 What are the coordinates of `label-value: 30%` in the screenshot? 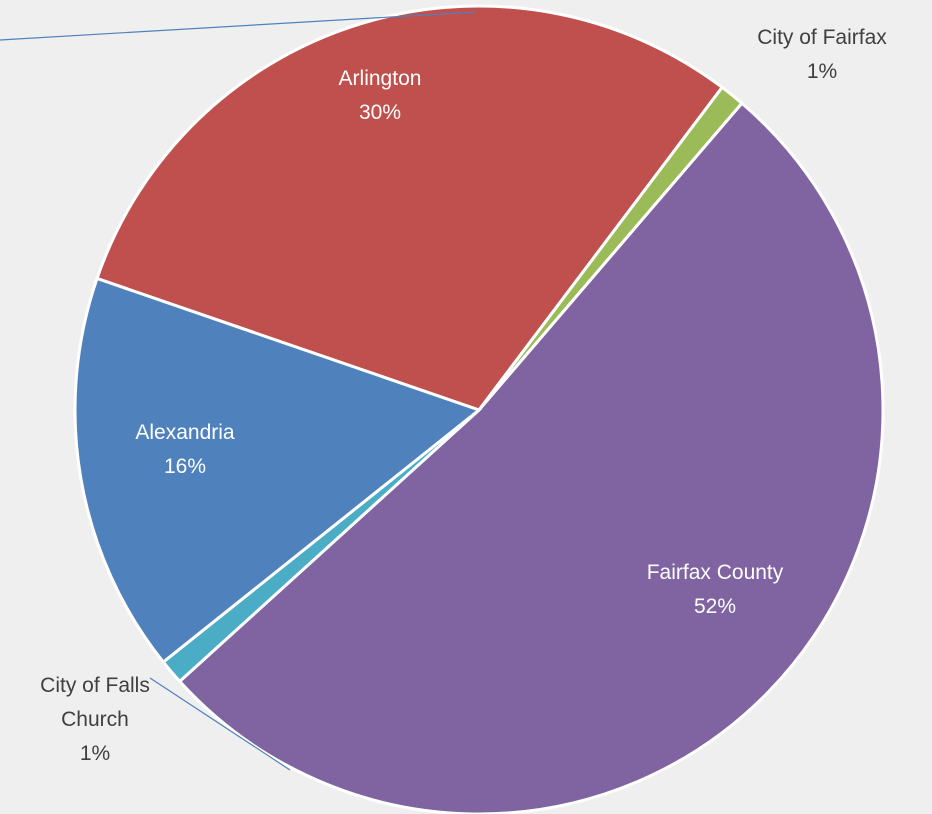 It's located at (380, 112).